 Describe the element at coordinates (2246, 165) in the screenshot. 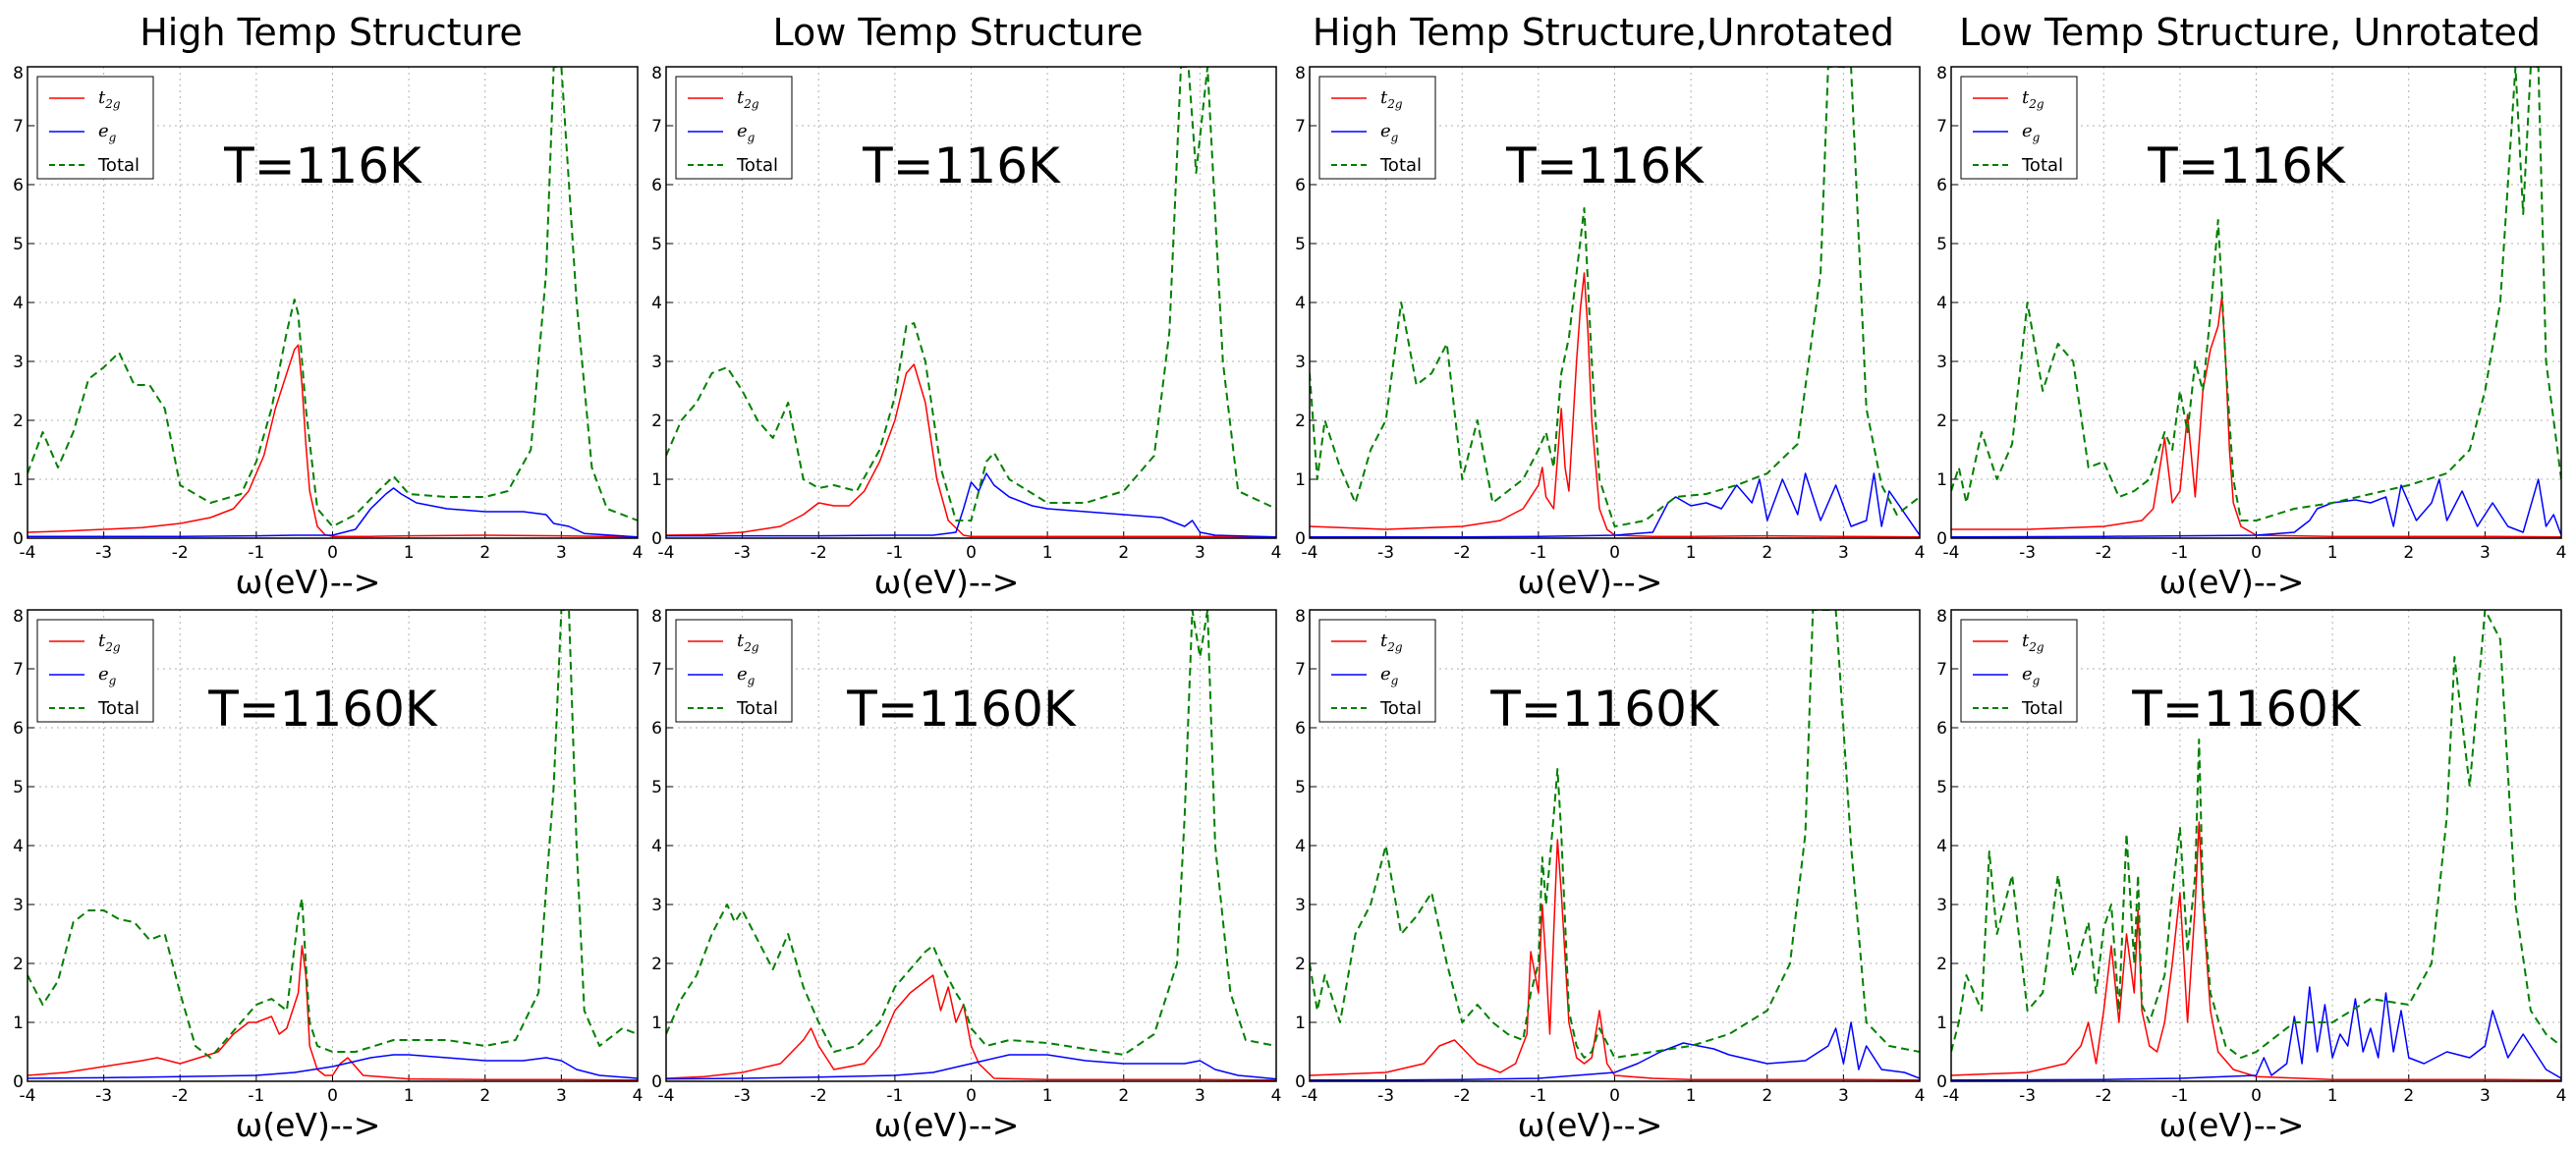

I see `temperature-annotation: T=116K` at that location.